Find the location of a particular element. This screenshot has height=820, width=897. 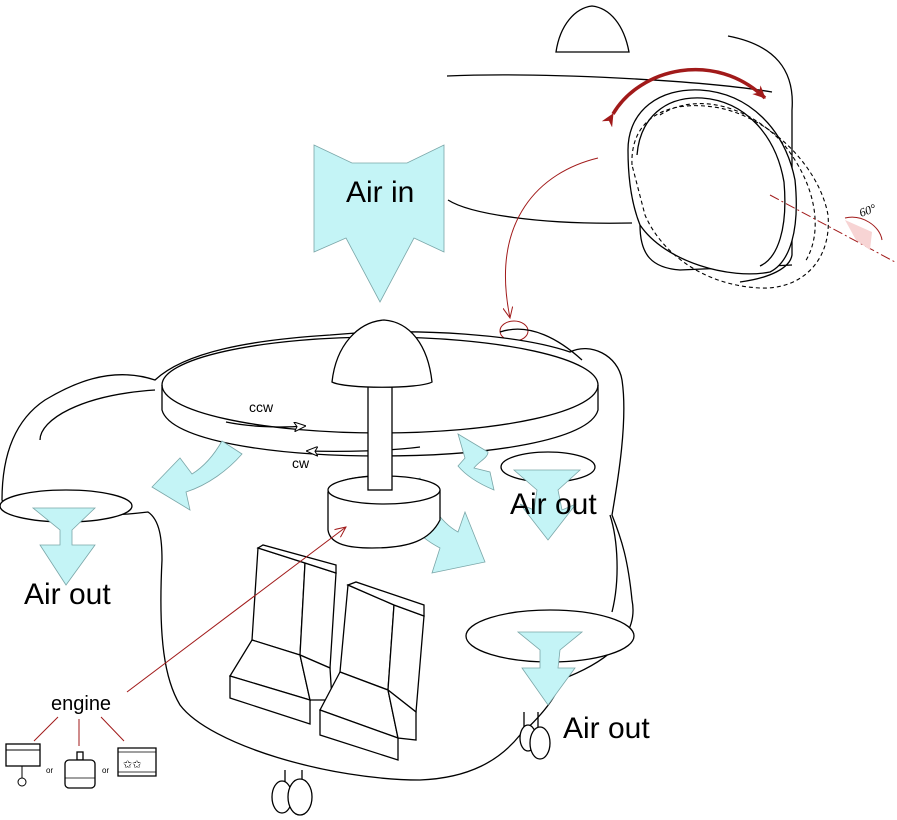

or-label-2: or is located at coordinates (105, 770).